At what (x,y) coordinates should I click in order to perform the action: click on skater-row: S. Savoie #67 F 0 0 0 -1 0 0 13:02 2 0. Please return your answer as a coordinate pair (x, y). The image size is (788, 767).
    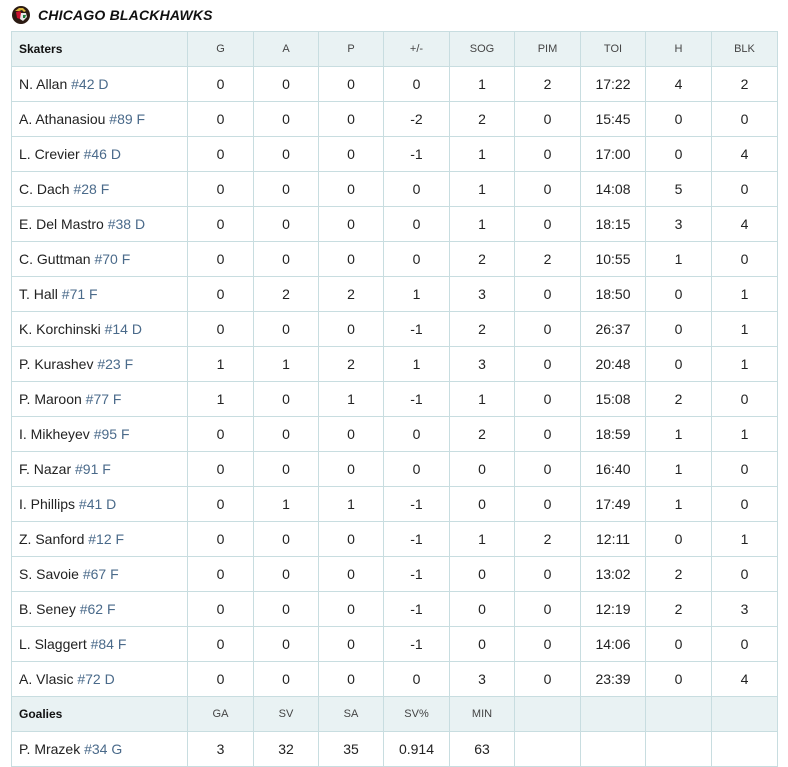
    Looking at the image, I should click on (394, 574).